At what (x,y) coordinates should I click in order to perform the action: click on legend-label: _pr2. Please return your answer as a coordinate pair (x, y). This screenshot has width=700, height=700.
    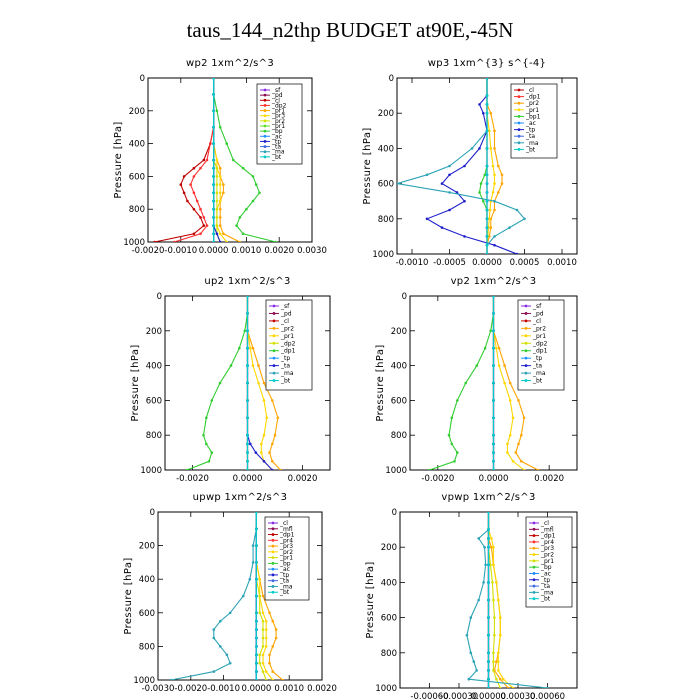
    Looking at the image, I should click on (532, 103).